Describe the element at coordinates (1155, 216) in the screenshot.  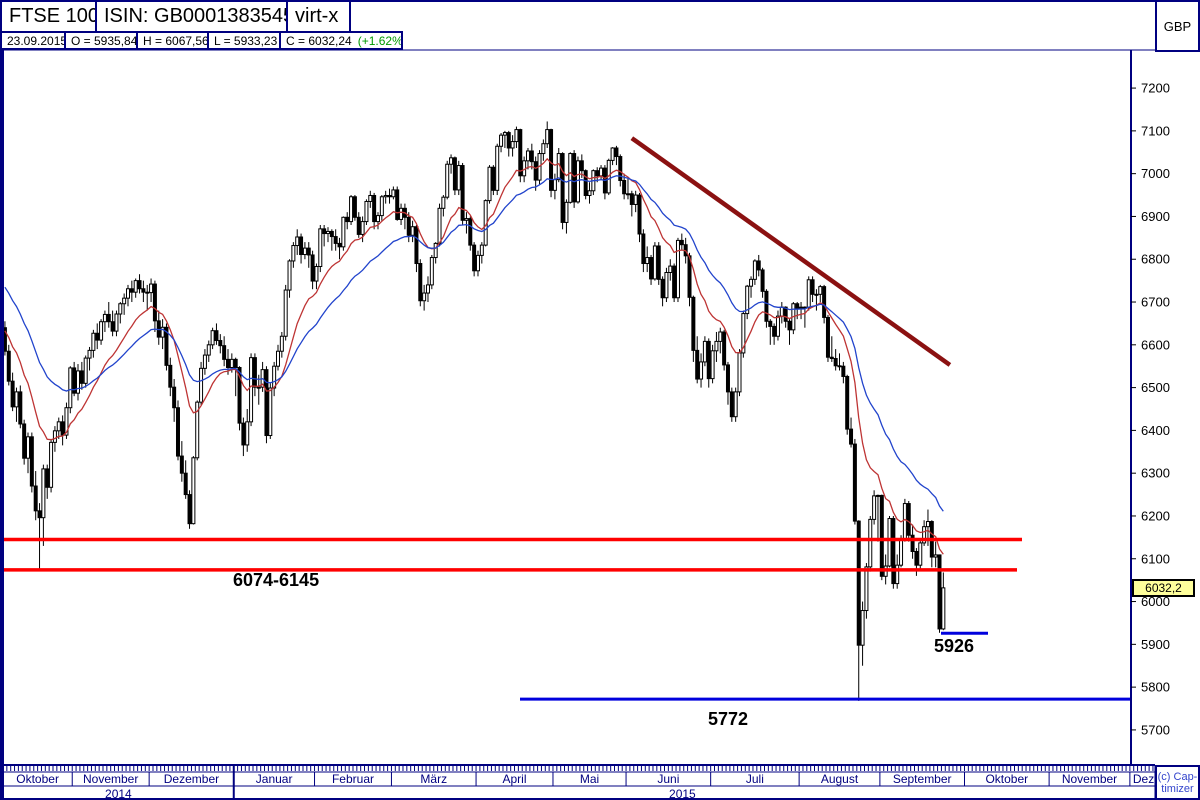
I see `axis-label: 6900` at that location.